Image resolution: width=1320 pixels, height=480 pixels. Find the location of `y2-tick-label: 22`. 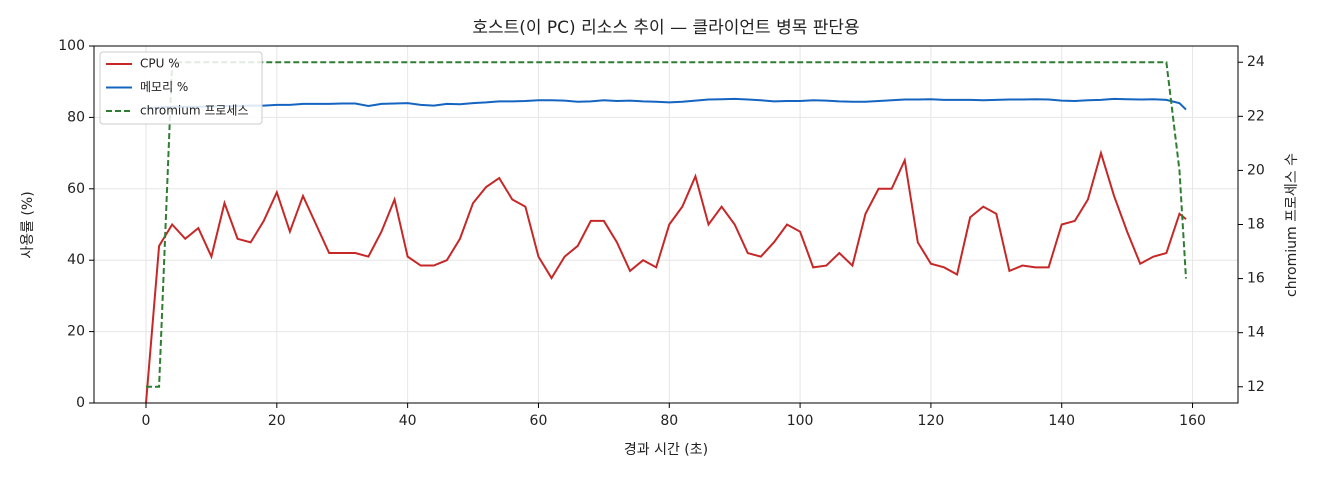

y2-tick-label: 22 is located at coordinates (1256, 116).